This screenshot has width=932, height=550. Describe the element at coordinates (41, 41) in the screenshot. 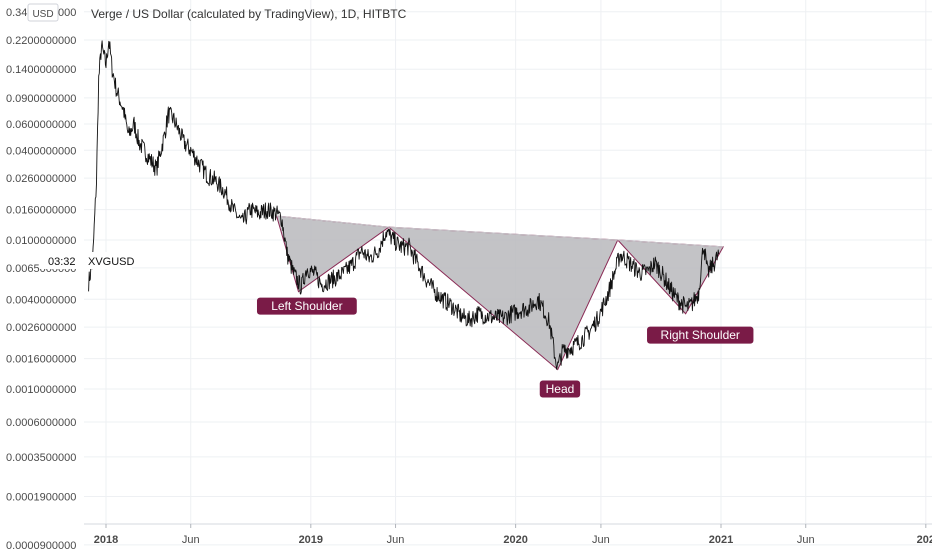

I see `y-tick-label: 0.2200000000` at that location.